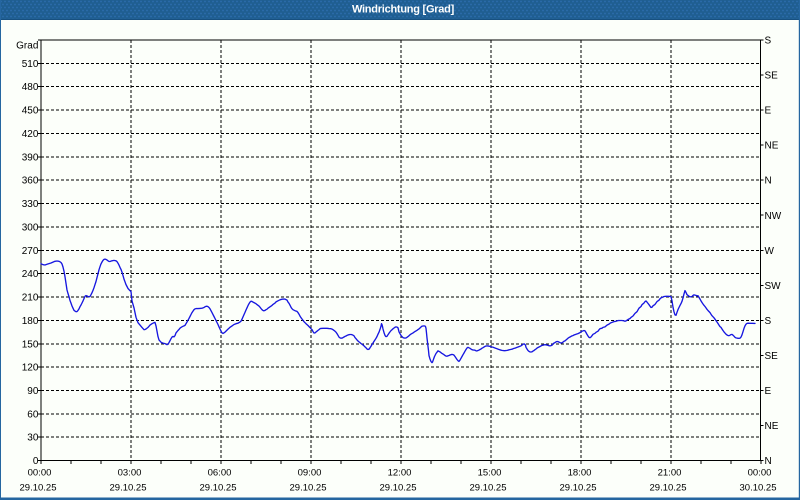 The width and height of the screenshot is (800, 500). Describe the element at coordinates (400, 473) in the screenshot. I see `svg-text: 12:00` at that location.